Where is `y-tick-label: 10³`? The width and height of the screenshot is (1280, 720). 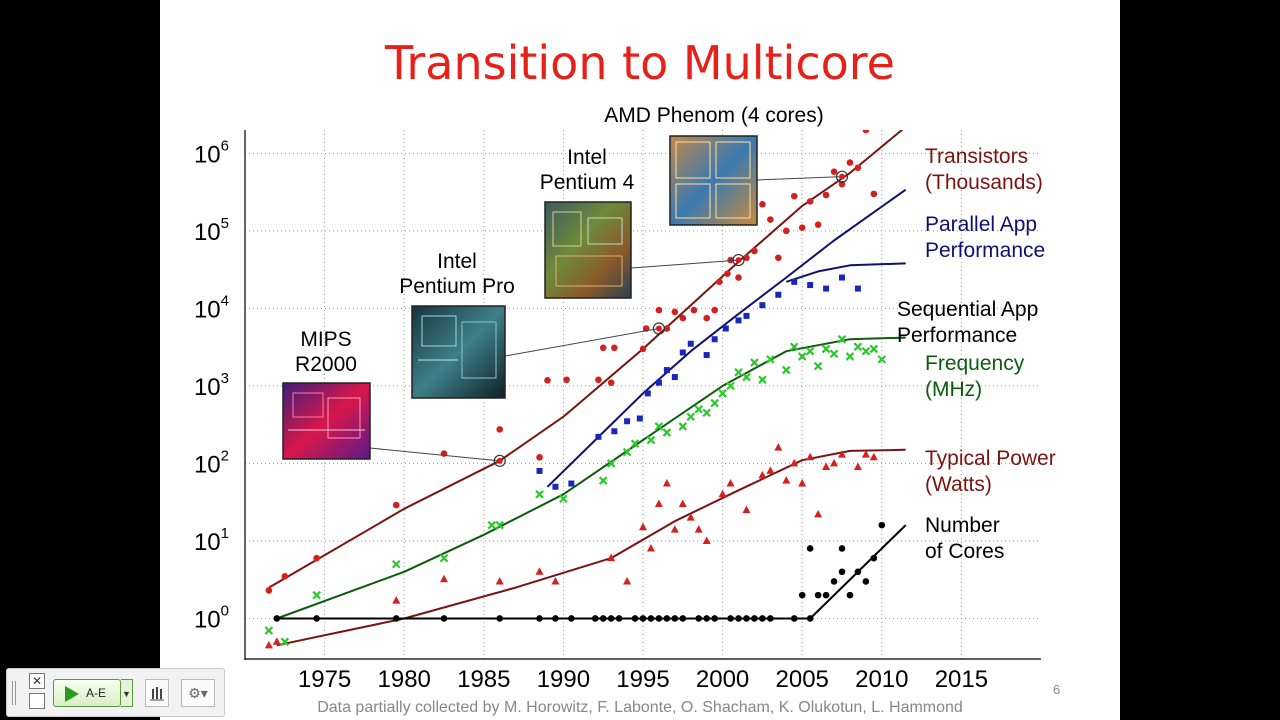 y-tick-label: 10³ is located at coordinates (211, 385).